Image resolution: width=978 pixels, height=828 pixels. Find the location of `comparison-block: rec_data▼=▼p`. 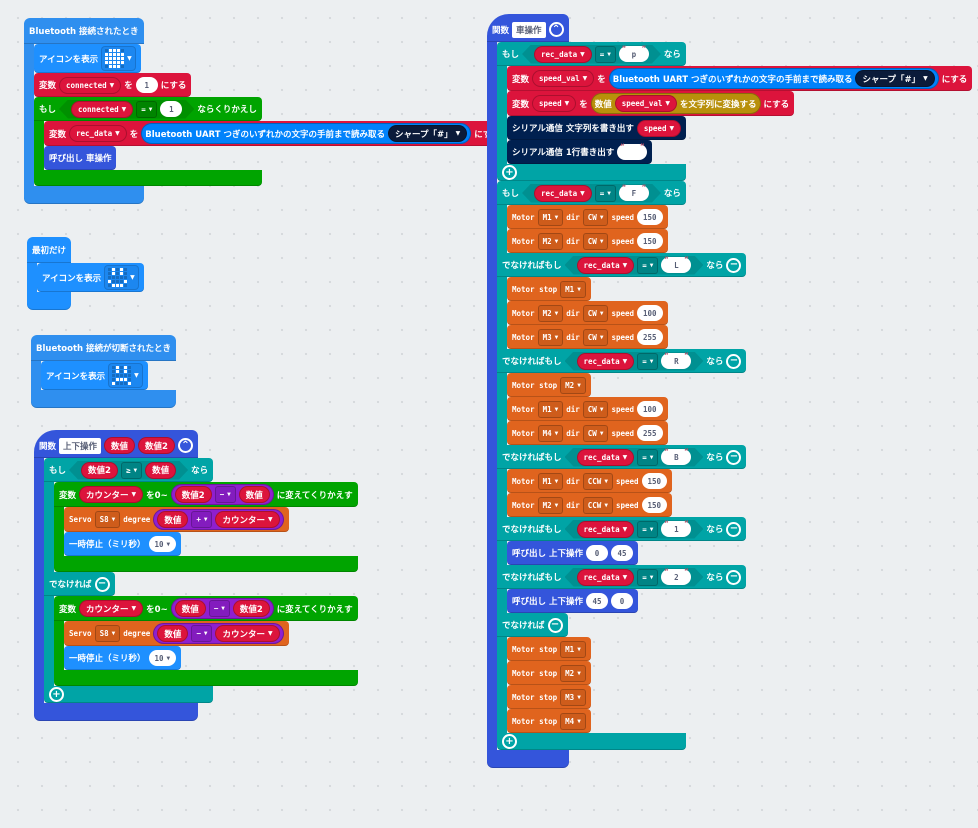

comparison-block: rec_data▼=▼p is located at coordinates (591, 54).